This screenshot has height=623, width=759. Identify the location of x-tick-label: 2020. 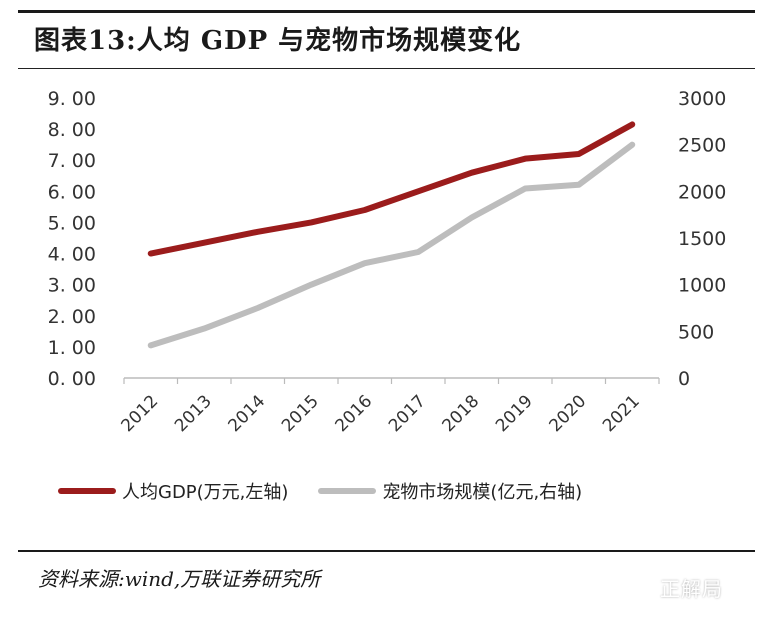
(568, 413).